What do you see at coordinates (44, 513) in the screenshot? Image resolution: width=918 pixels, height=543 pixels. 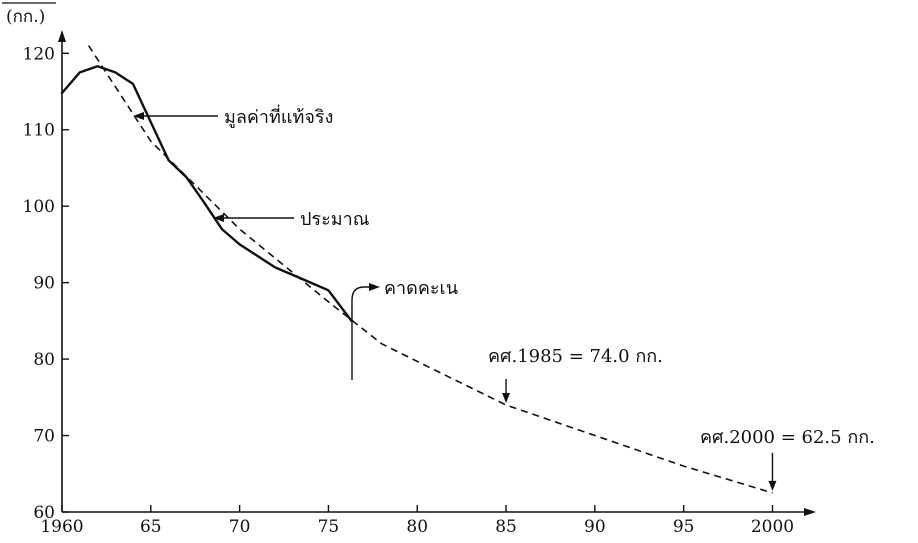 I see `y-tick-label: 60` at bounding box center [44, 513].